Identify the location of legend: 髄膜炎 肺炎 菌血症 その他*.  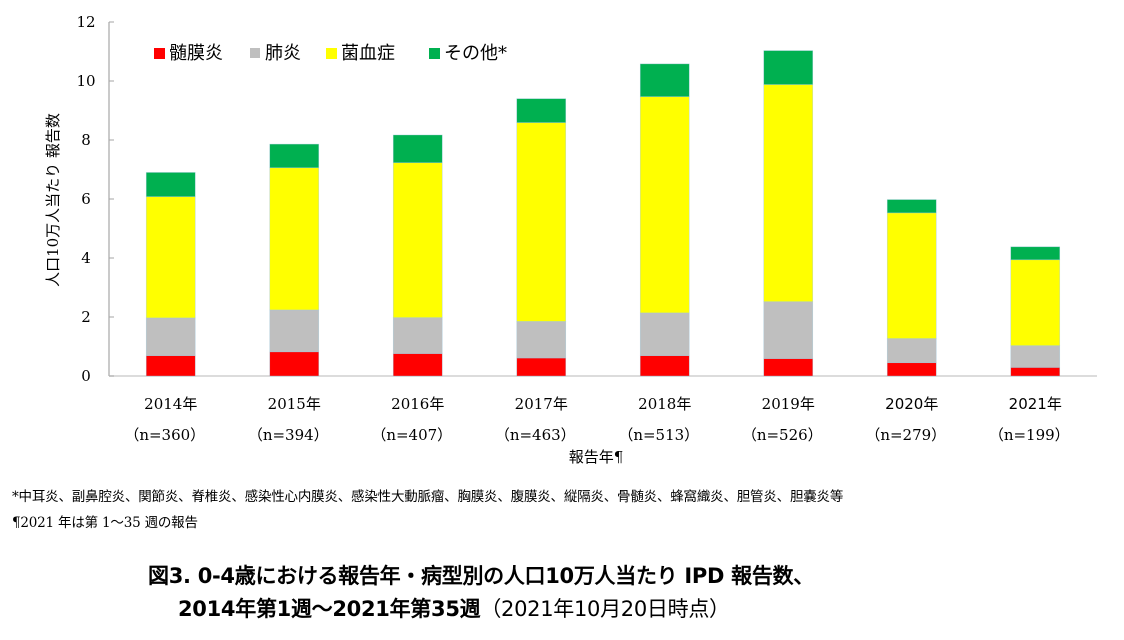
(330, 53).